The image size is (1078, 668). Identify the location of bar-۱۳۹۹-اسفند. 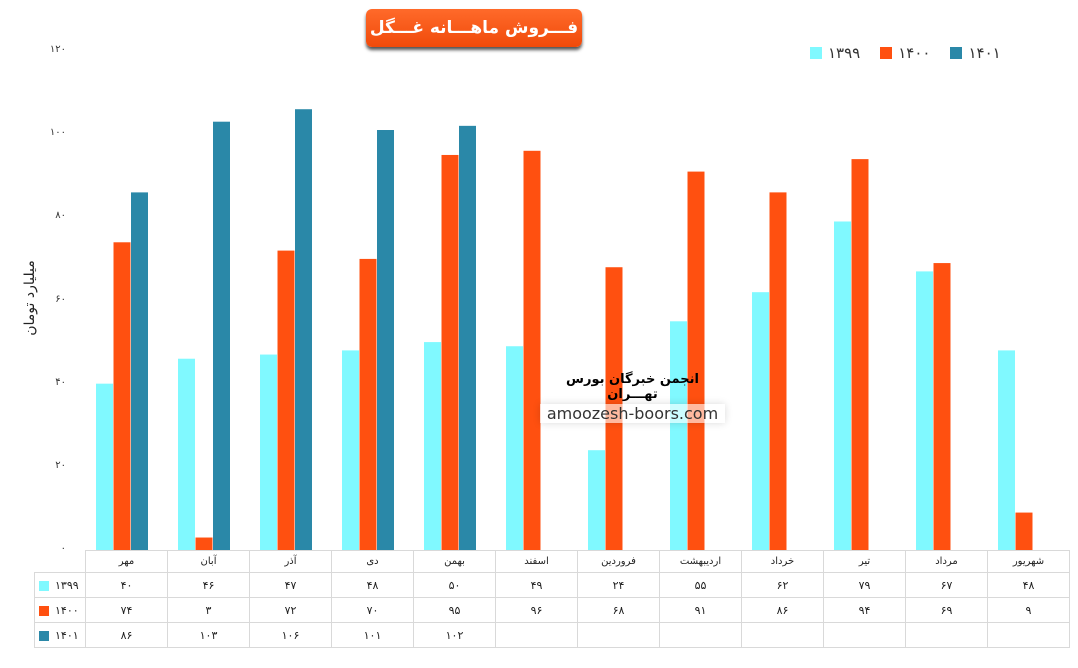
(514, 448).